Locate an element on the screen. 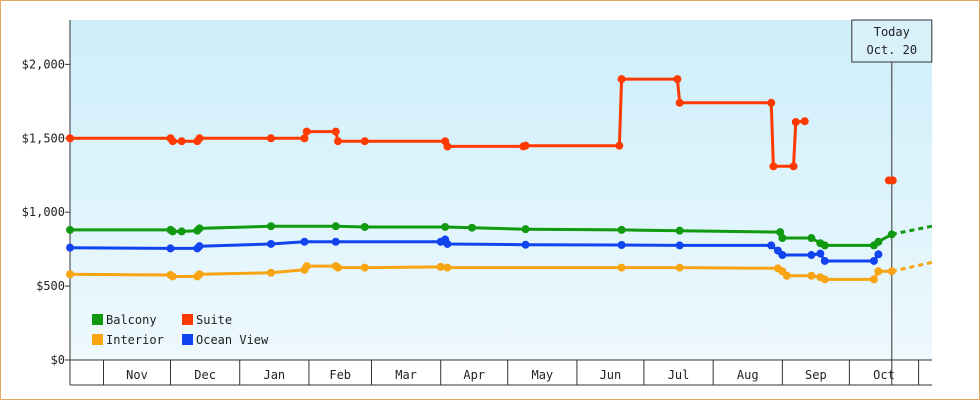 The height and width of the screenshot is (400, 980). month-label: Oct is located at coordinates (884, 375).